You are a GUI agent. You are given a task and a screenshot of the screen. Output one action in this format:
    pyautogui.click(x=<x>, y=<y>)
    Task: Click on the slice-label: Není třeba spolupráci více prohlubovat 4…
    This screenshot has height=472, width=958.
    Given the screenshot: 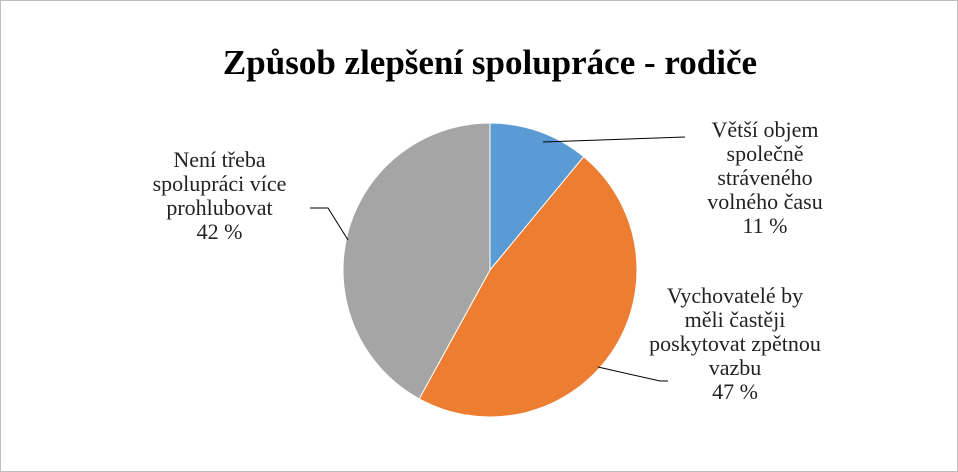 What is the action you would take?
    pyautogui.click(x=219, y=196)
    